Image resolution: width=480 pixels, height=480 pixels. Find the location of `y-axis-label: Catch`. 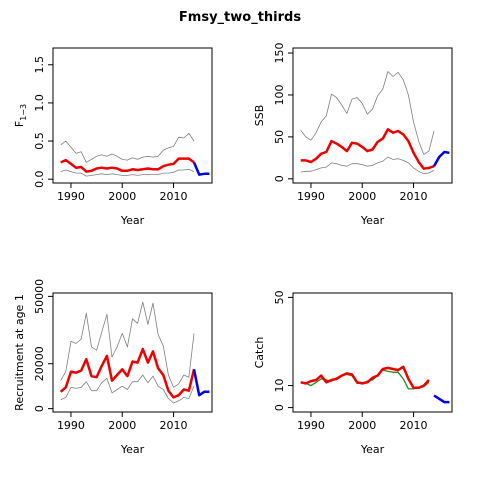

y-axis-label: Catch is located at coordinates (259, 353).